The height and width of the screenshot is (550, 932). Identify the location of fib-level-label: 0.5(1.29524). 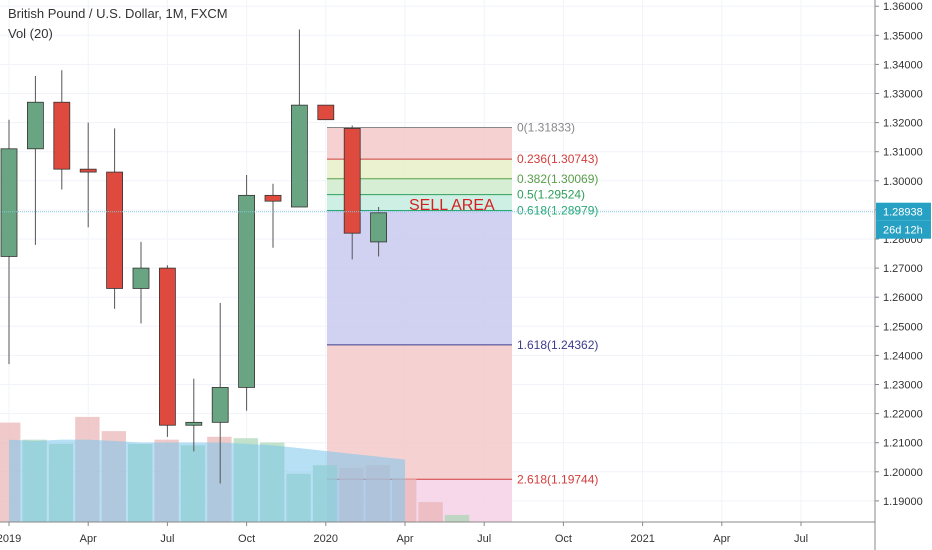
(551, 195).